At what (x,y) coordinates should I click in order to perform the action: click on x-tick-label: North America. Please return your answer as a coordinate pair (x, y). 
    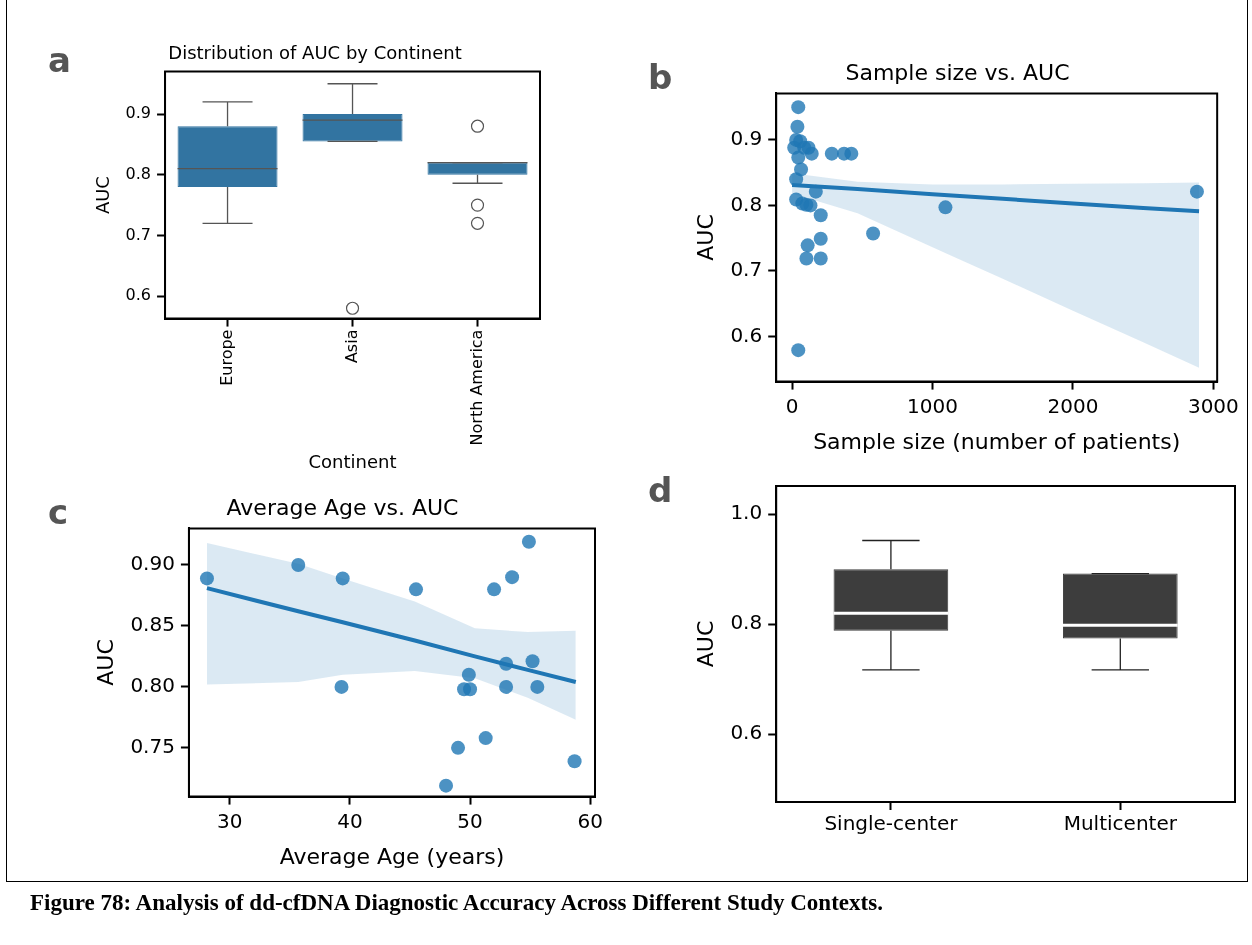
    Looking at the image, I should click on (476, 387).